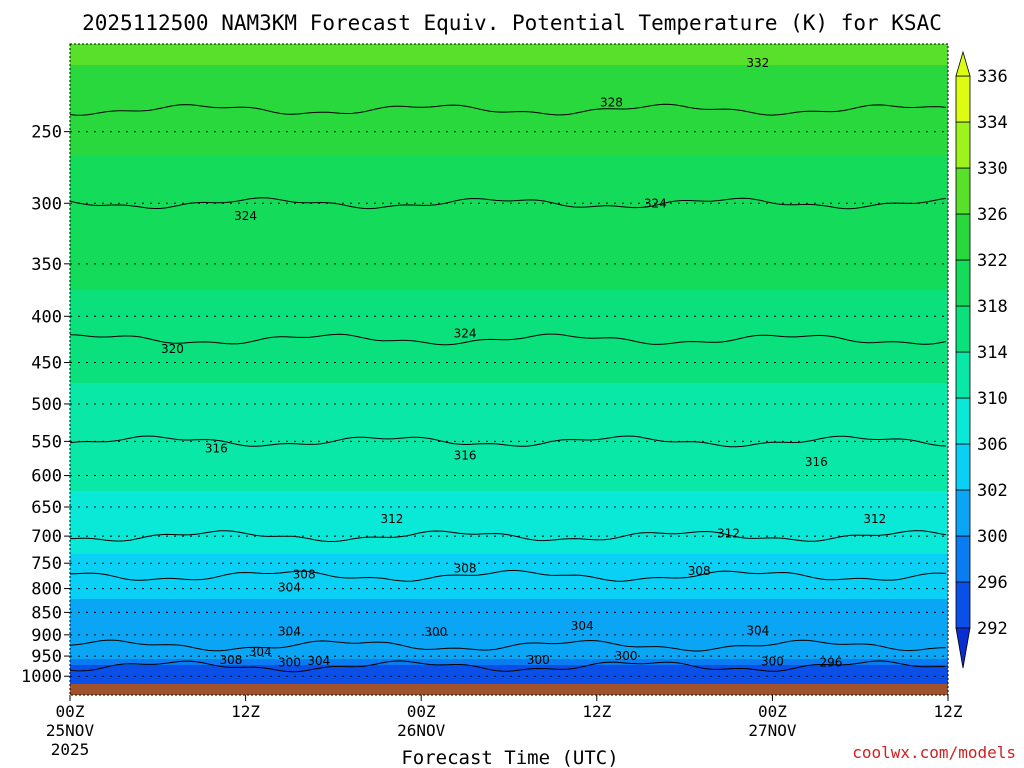 This screenshot has width=1024, height=768. Describe the element at coordinates (981, 359) in the screenshot. I see `colorbar: 336 334 330 326 322 318 314 310 306 302 300 296 292` at that location.